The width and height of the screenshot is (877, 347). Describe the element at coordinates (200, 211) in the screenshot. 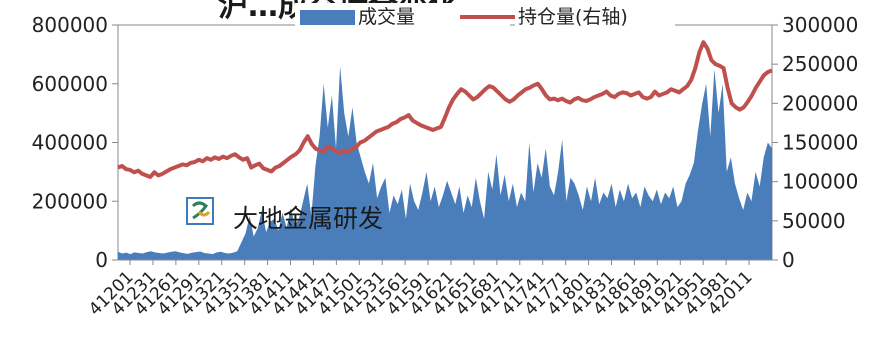

I see `watermark-logo-icon` at that location.